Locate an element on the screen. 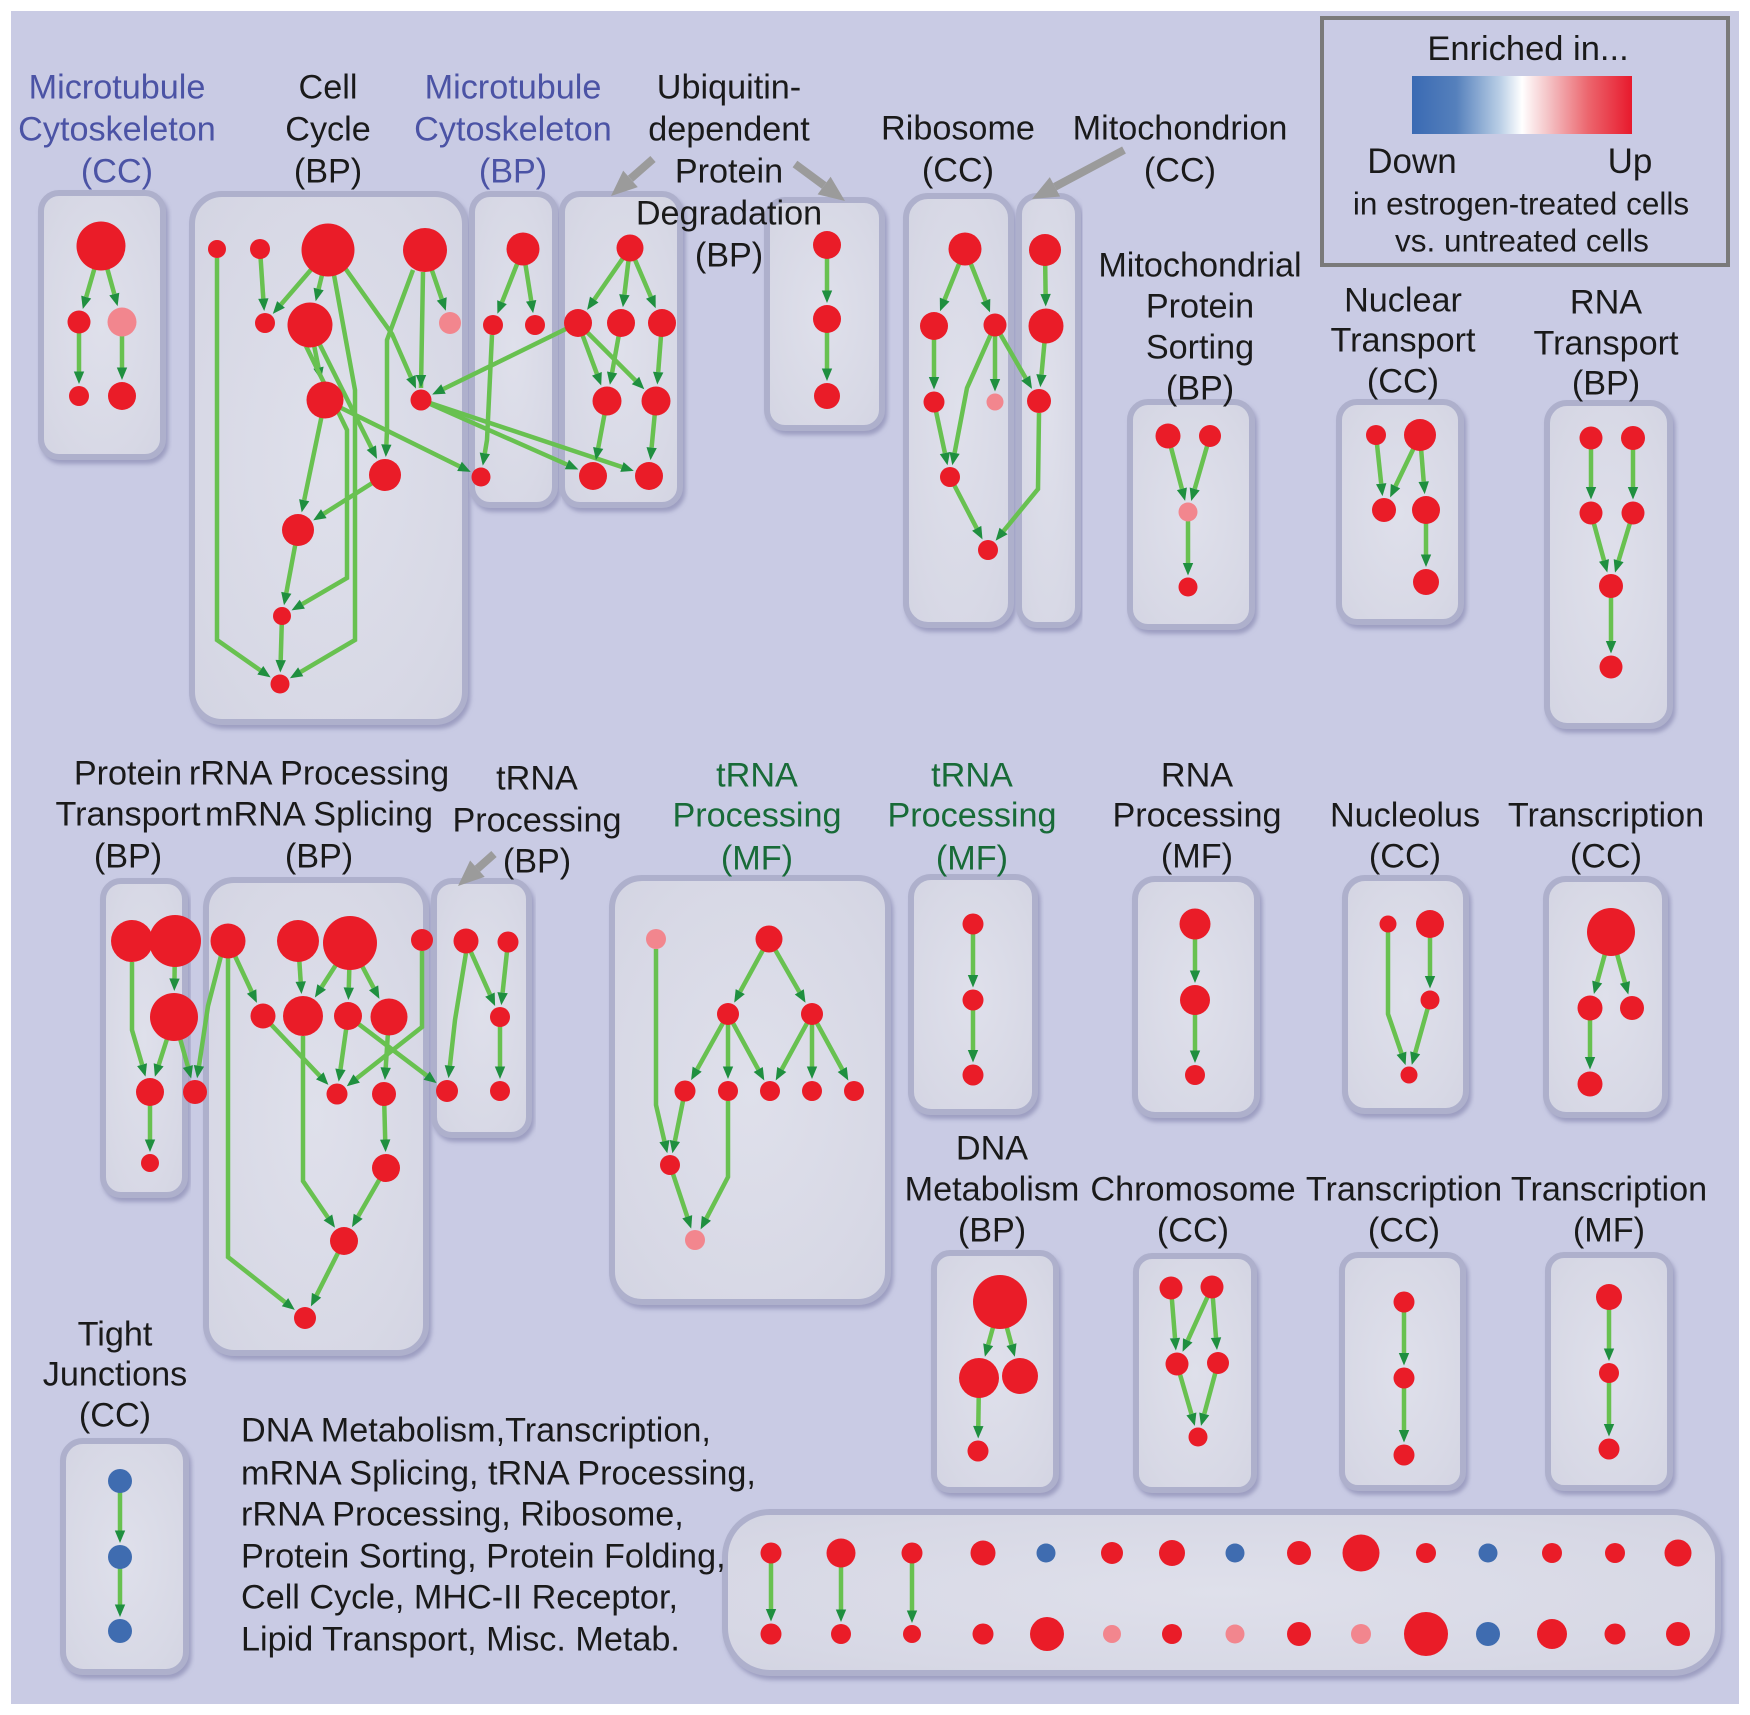 The width and height of the screenshot is (1750, 1715). svg-text: Chromosome is located at coordinates (1192, 1190).